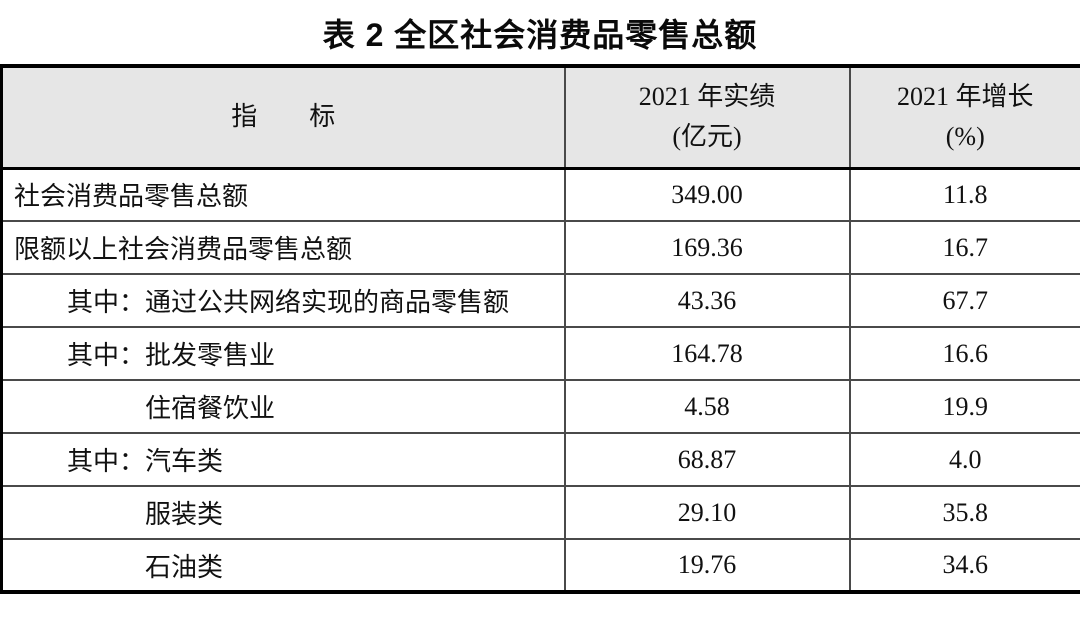 This screenshot has width=1080, height=624. What do you see at coordinates (283, 459) in the screenshot?
I see `indicator-cell: 其中：汽车类` at bounding box center [283, 459].